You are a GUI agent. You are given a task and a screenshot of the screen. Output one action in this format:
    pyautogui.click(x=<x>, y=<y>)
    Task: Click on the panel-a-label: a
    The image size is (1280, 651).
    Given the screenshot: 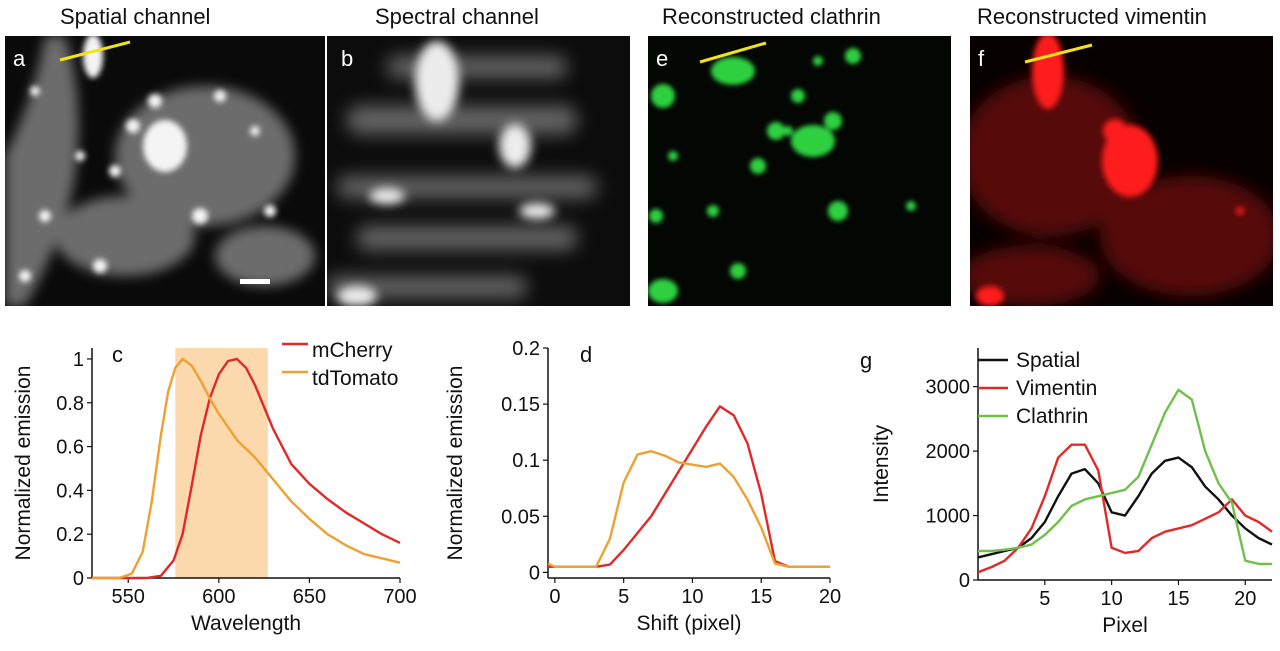 What is the action you would take?
    pyautogui.click(x=19, y=58)
    